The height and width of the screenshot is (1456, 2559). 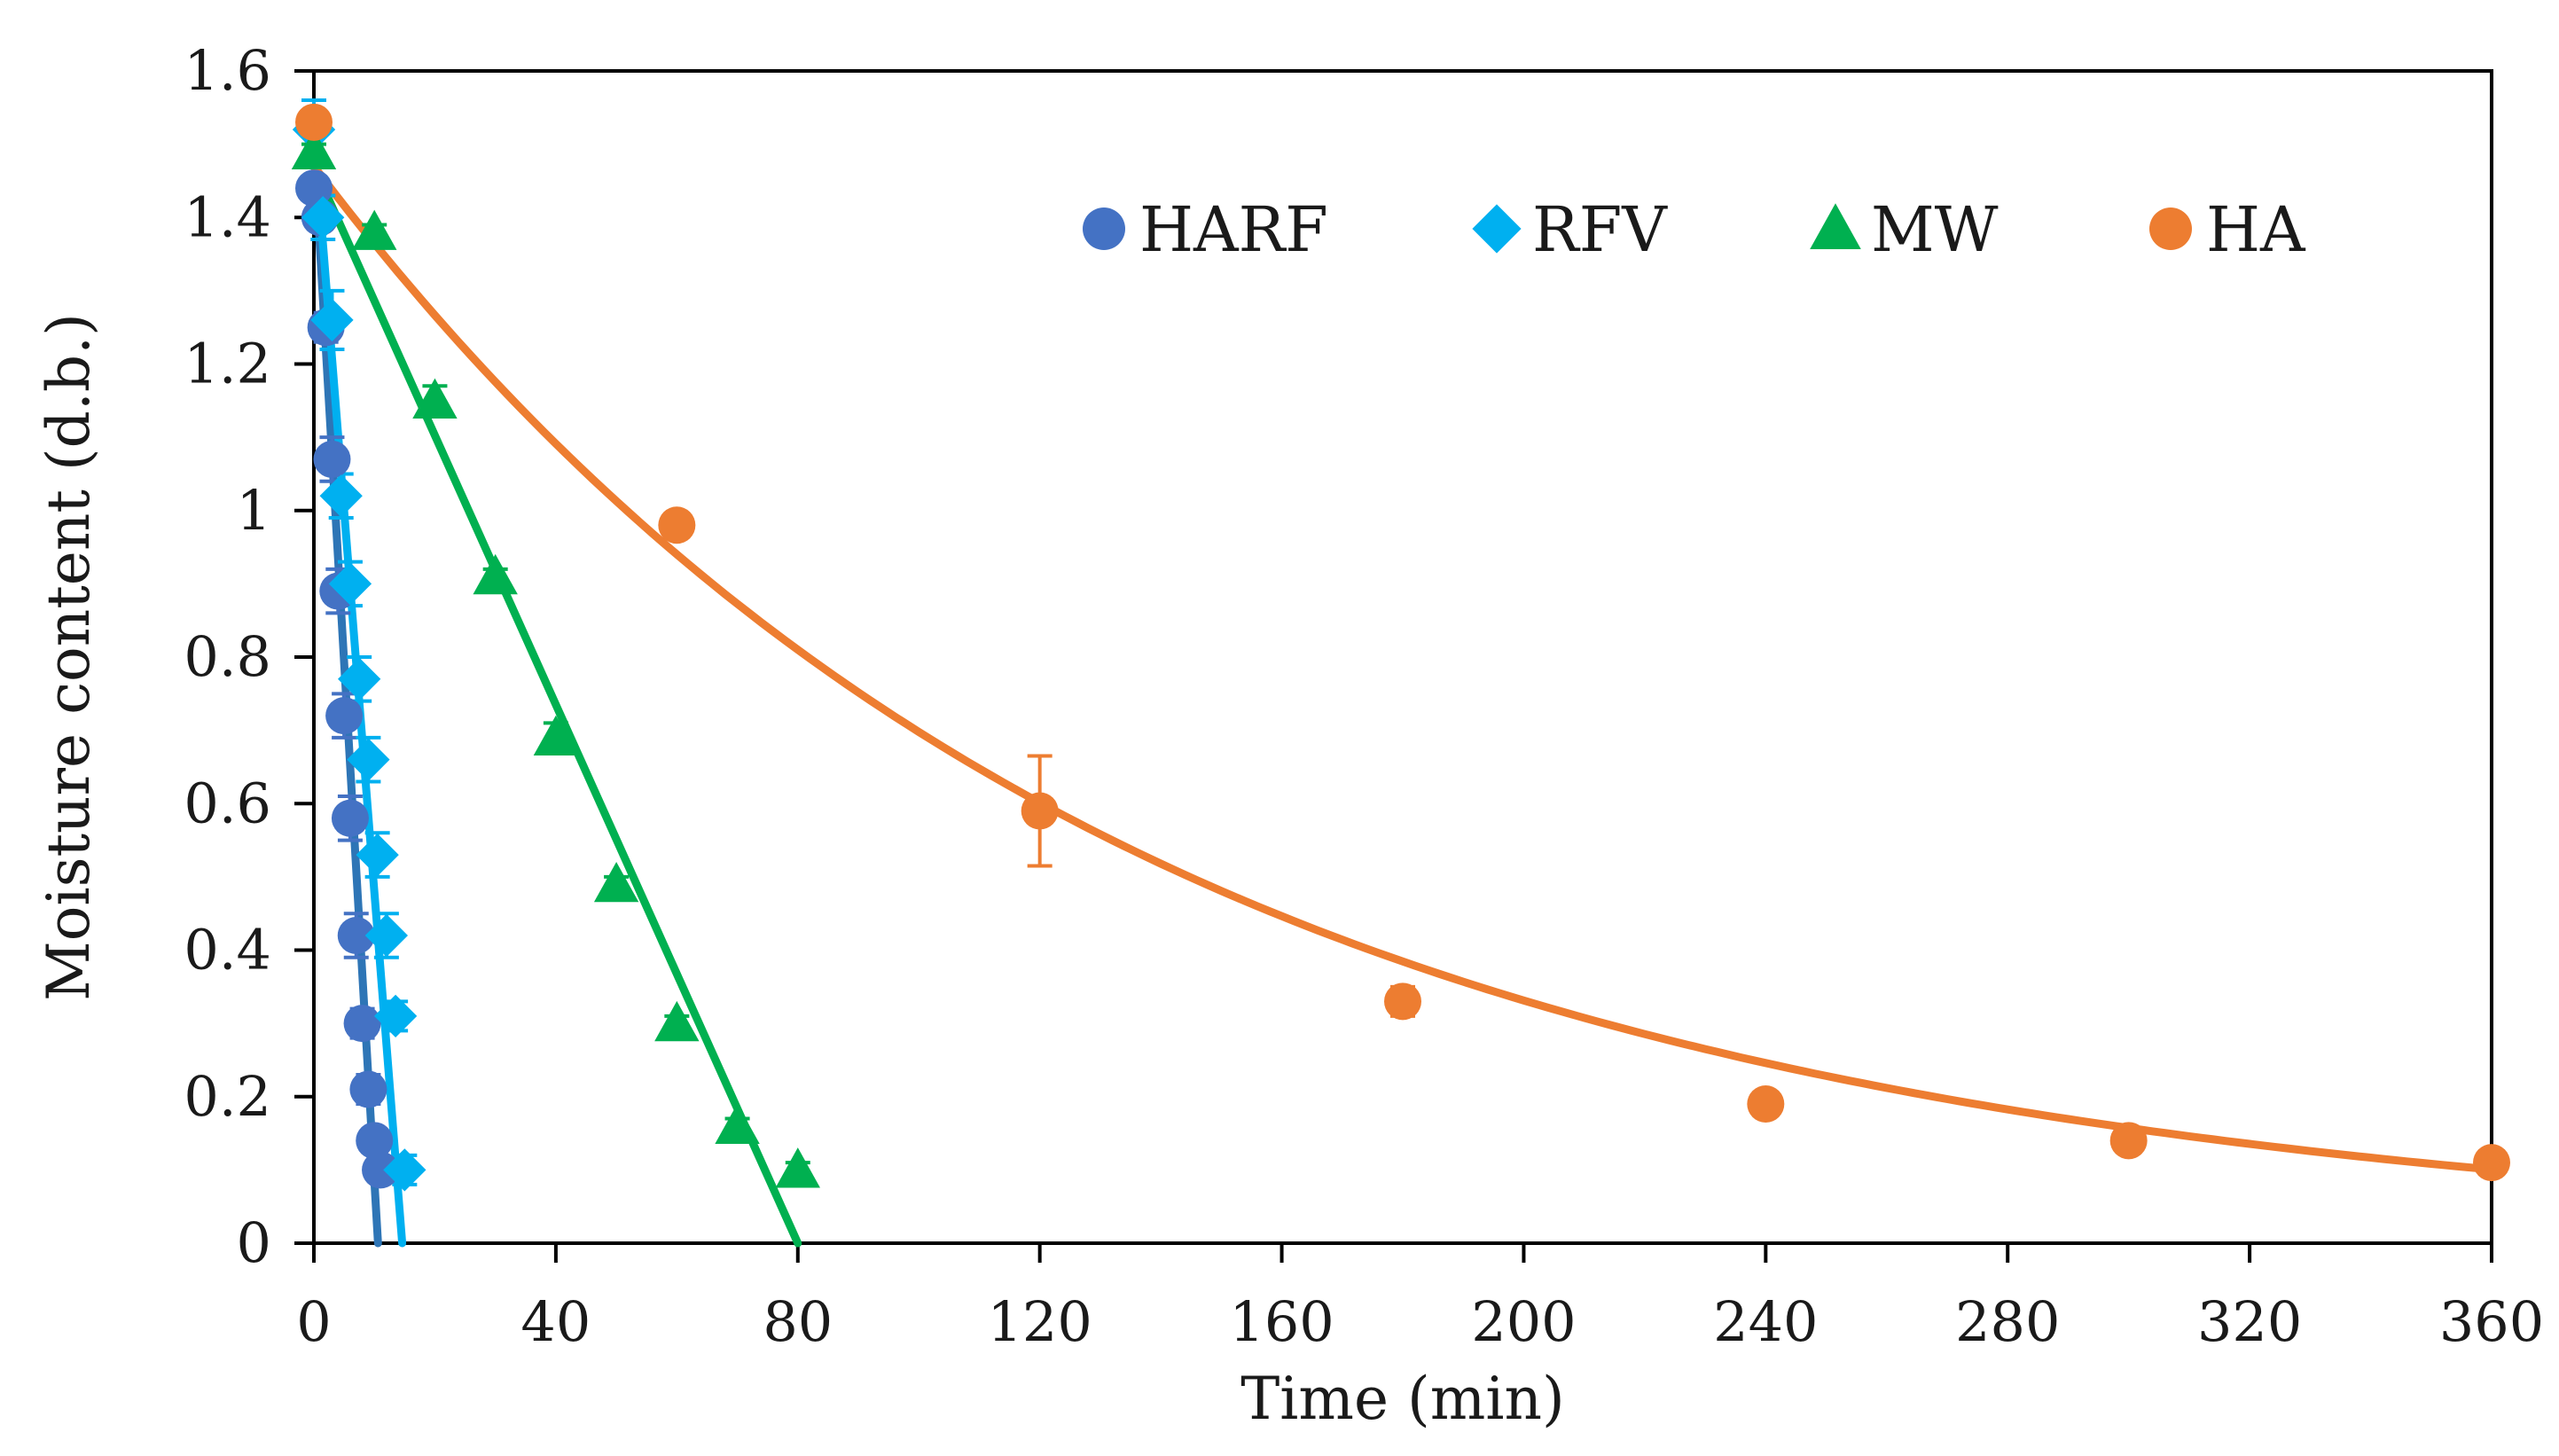 I want to click on y-tick-label: 1, so click(x=254, y=510).